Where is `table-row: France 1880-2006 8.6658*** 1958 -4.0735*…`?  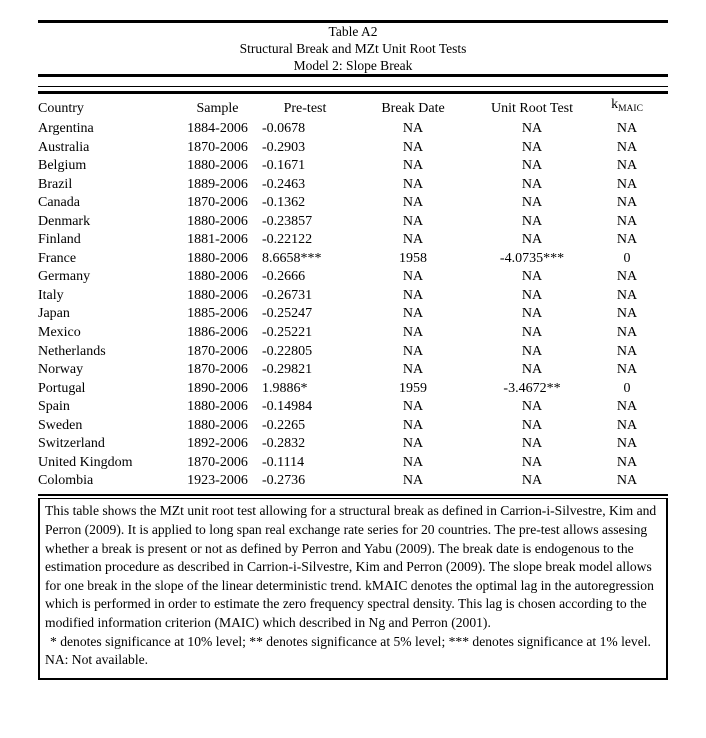 table-row: France 1880-2006 8.6658*** 1958 -4.0735*… is located at coordinates (353, 259).